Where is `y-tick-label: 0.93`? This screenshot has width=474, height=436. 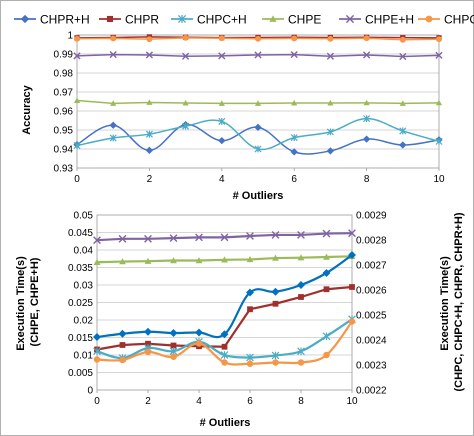 y-tick-label: 0.93 is located at coordinates (64, 169).